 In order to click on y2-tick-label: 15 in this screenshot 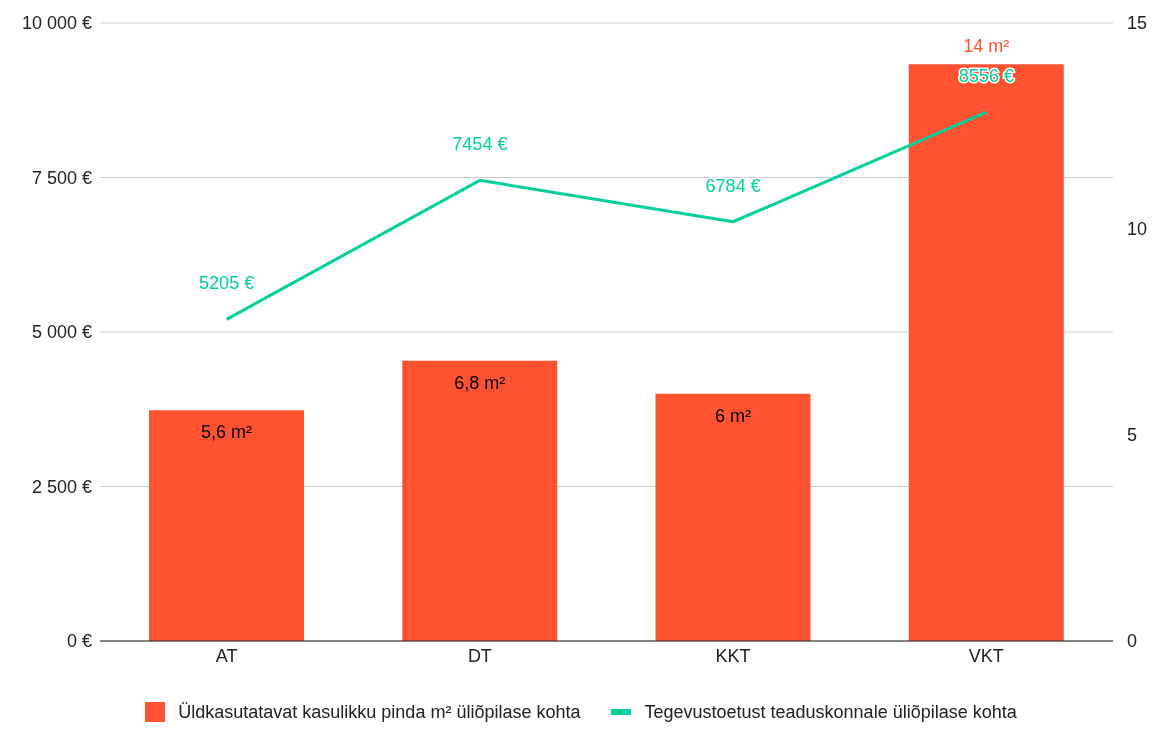, I will do `click(1137, 23)`.